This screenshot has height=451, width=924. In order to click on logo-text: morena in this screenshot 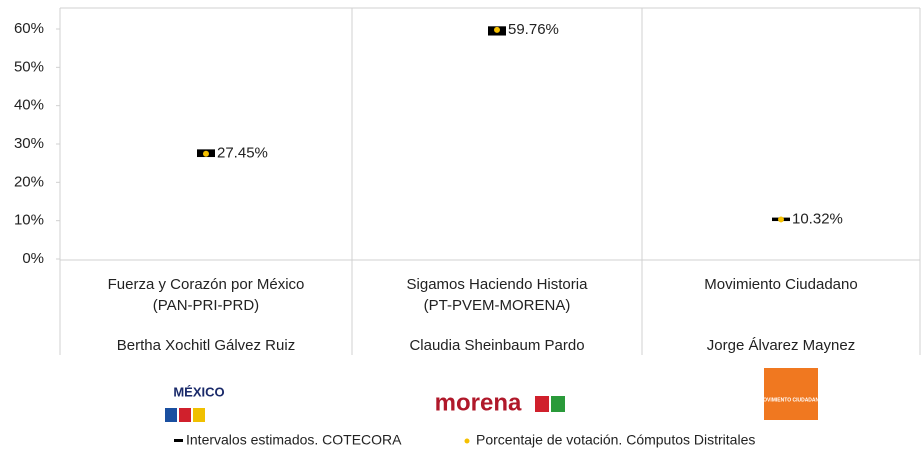, I will do `click(478, 402)`.